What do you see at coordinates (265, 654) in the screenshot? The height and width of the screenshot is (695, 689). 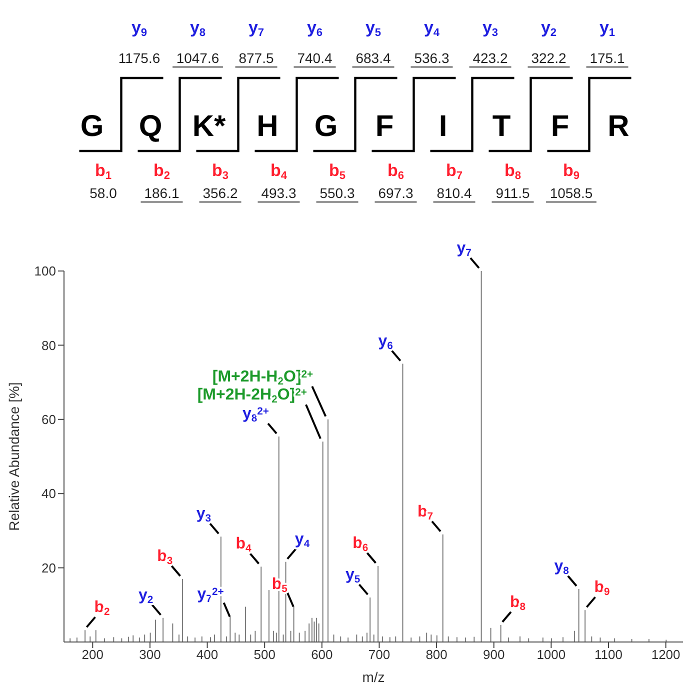 I see `x-tick-label: 500` at bounding box center [265, 654].